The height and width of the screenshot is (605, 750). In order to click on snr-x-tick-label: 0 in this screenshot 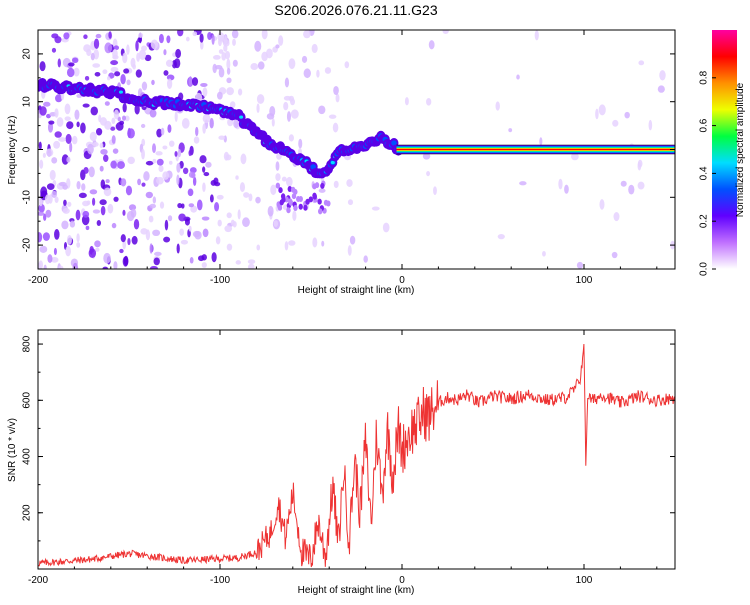, I will do `click(402, 580)`.